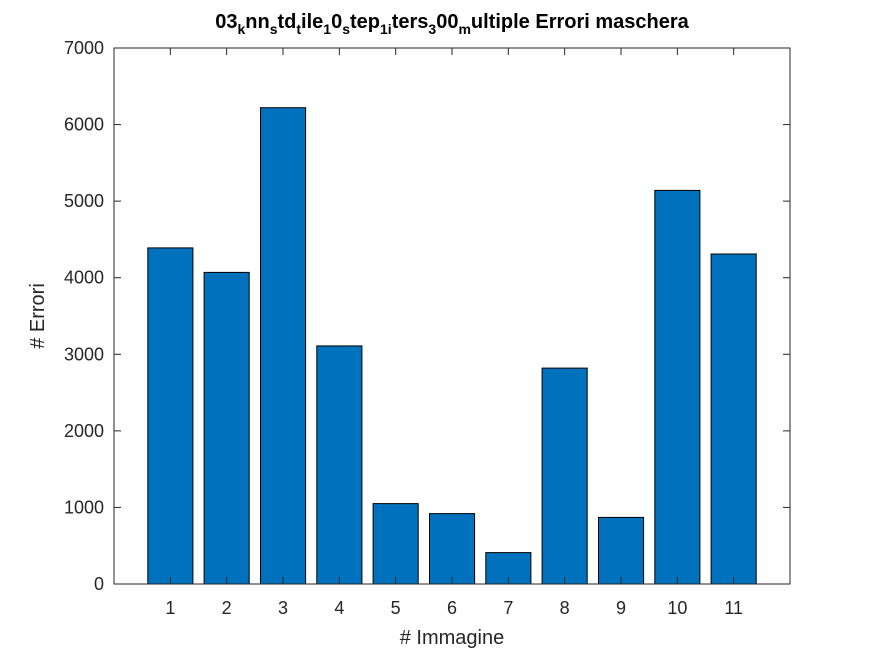  Describe the element at coordinates (508, 608) in the screenshot. I see `x-tick-label: 7` at that location.